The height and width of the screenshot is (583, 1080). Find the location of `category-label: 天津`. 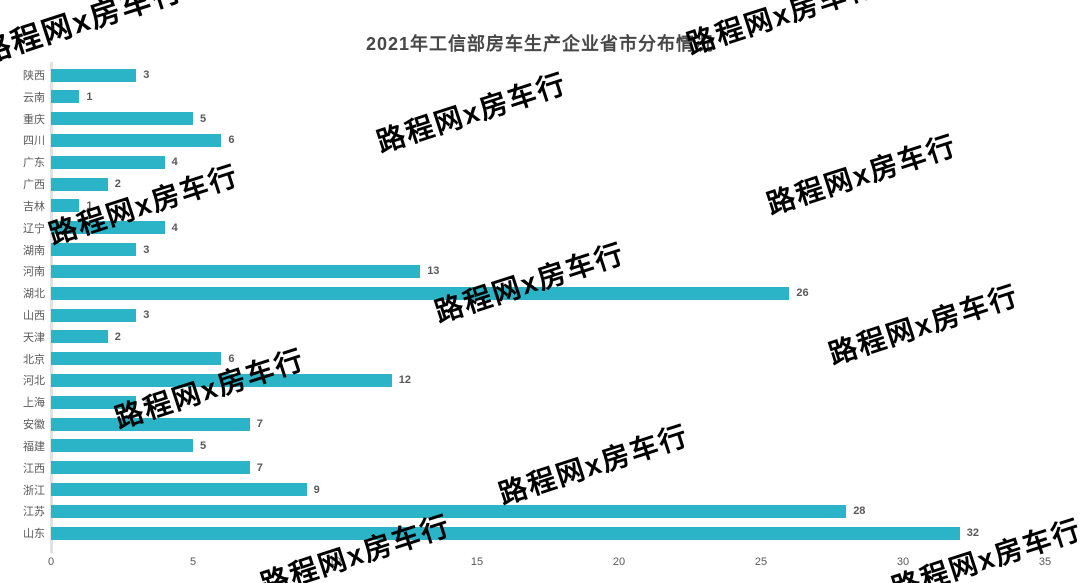

category-label: 天津 is located at coordinates (34, 337).